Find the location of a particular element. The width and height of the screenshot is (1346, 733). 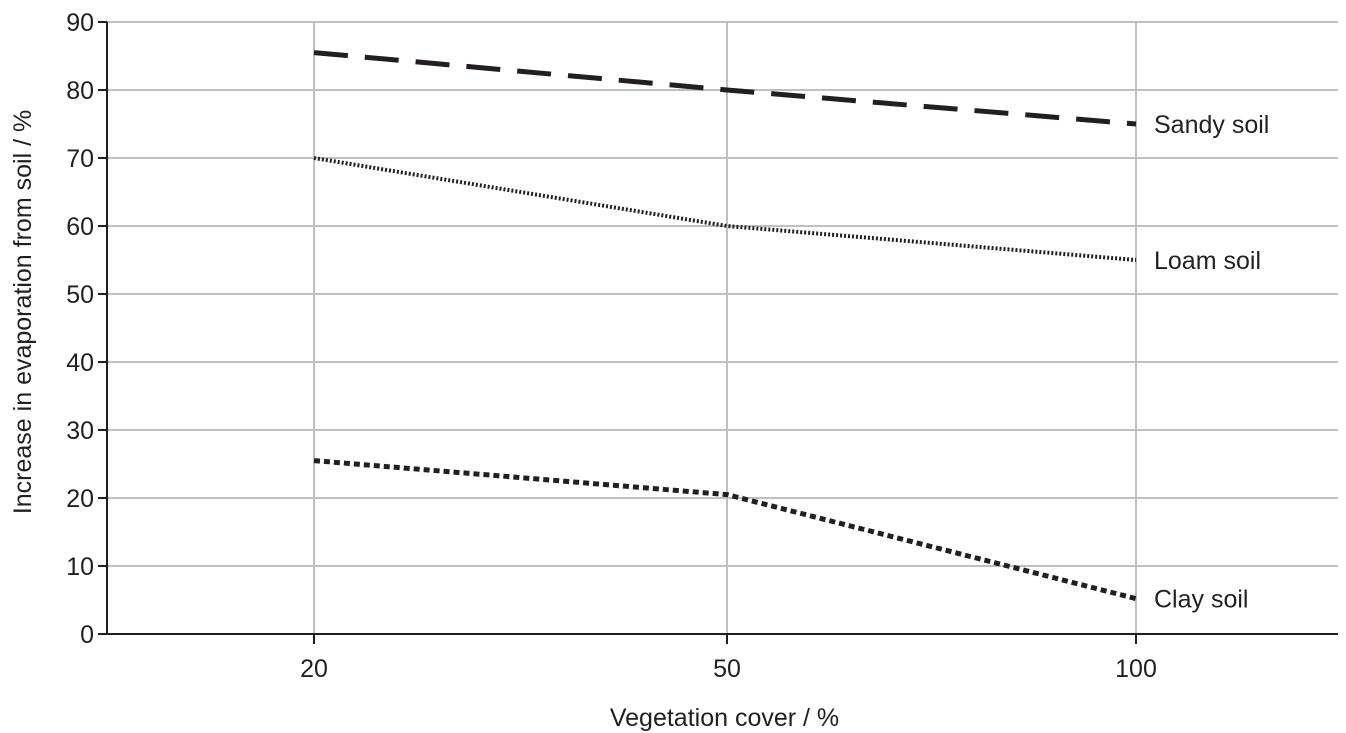

y-tick-label: 60 is located at coordinates (80, 227).